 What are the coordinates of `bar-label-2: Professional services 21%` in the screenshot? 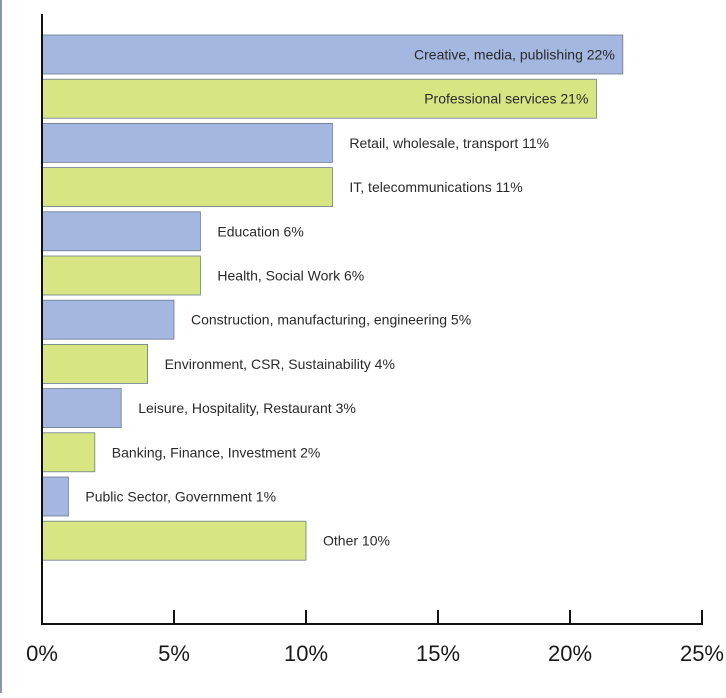 It's located at (506, 99).